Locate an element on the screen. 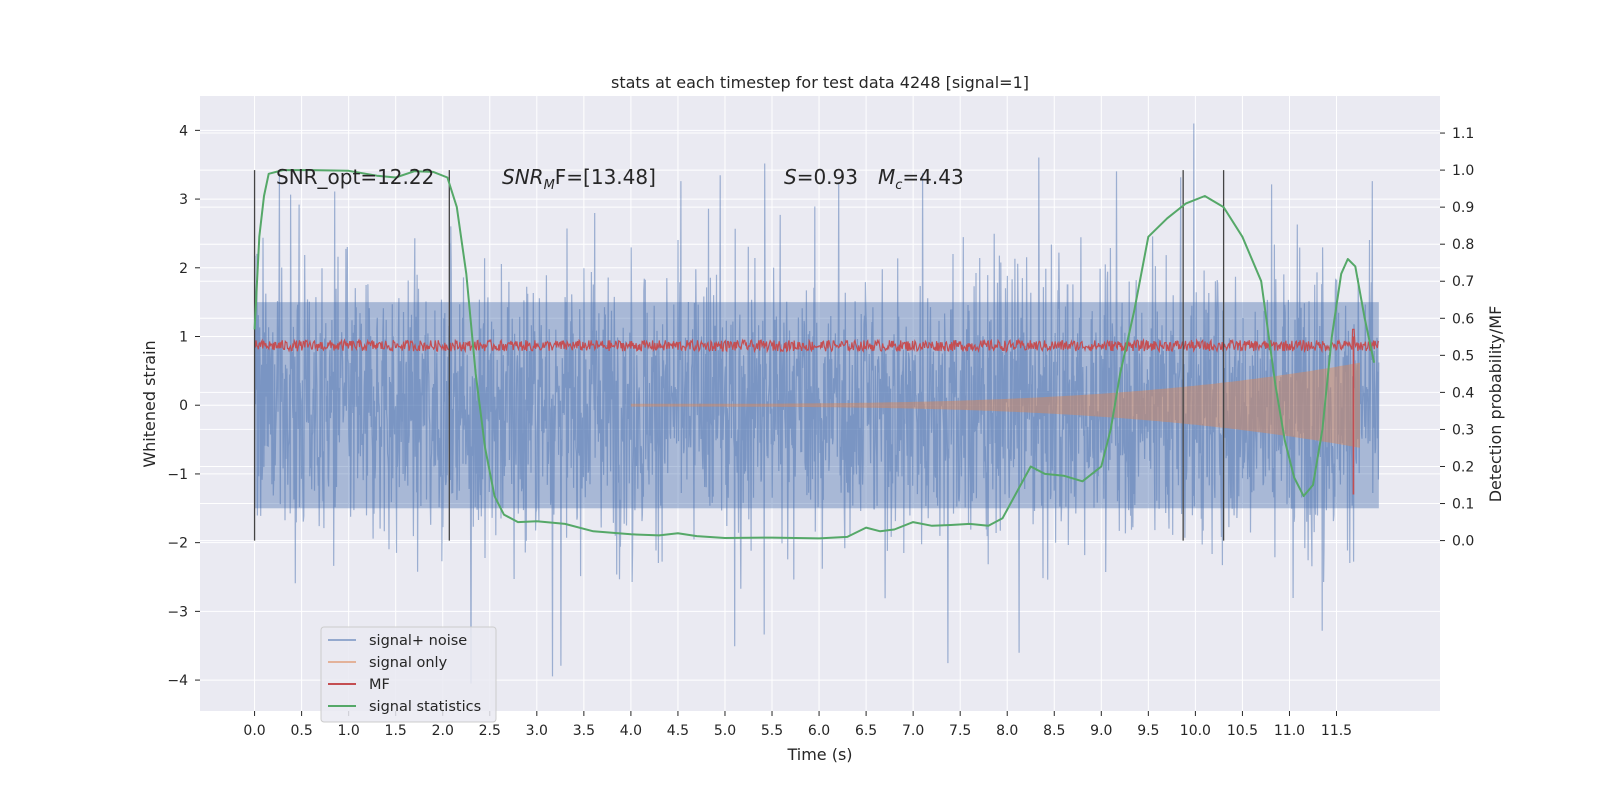 Image resolution: width=1600 pixels, height=800 pixels. x-tick-label-13: 6.5 is located at coordinates (866, 731).